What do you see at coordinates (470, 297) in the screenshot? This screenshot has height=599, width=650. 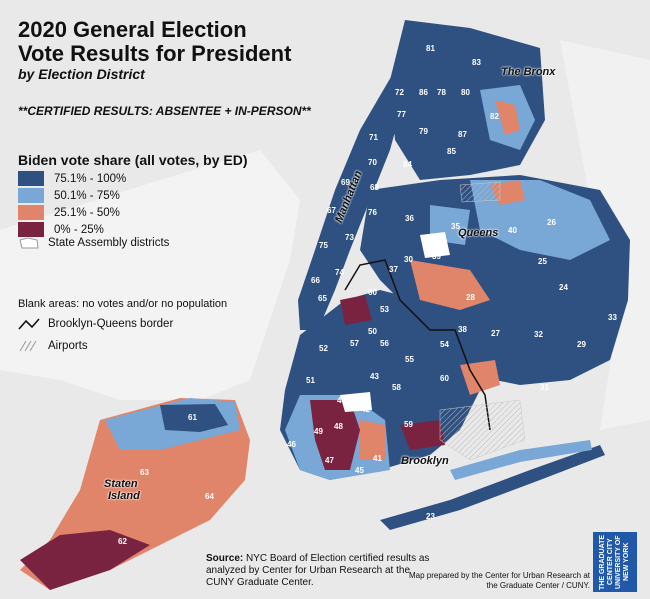 I see `assembly-district-number: 28` at bounding box center [470, 297].